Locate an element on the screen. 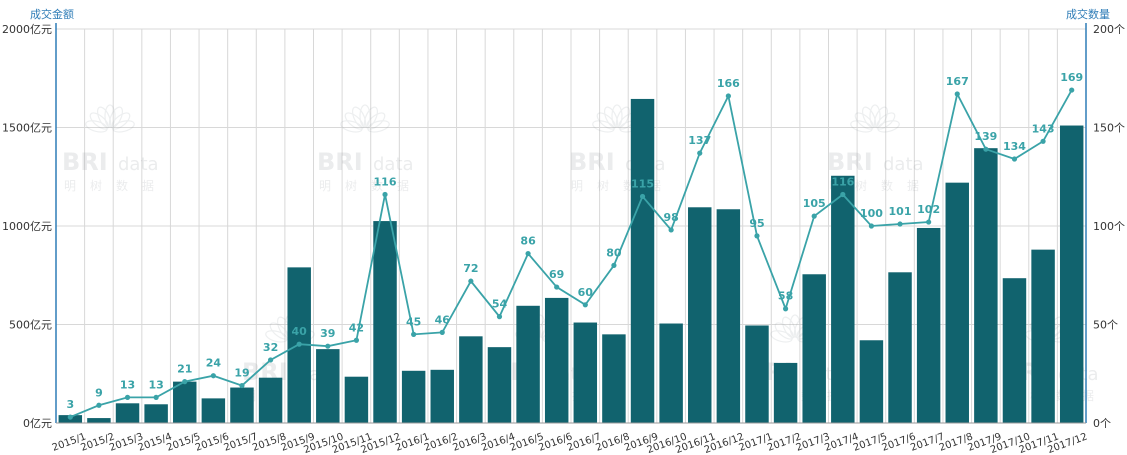 The height and width of the screenshot is (455, 1127). line-data-label: 9 is located at coordinates (99, 392).